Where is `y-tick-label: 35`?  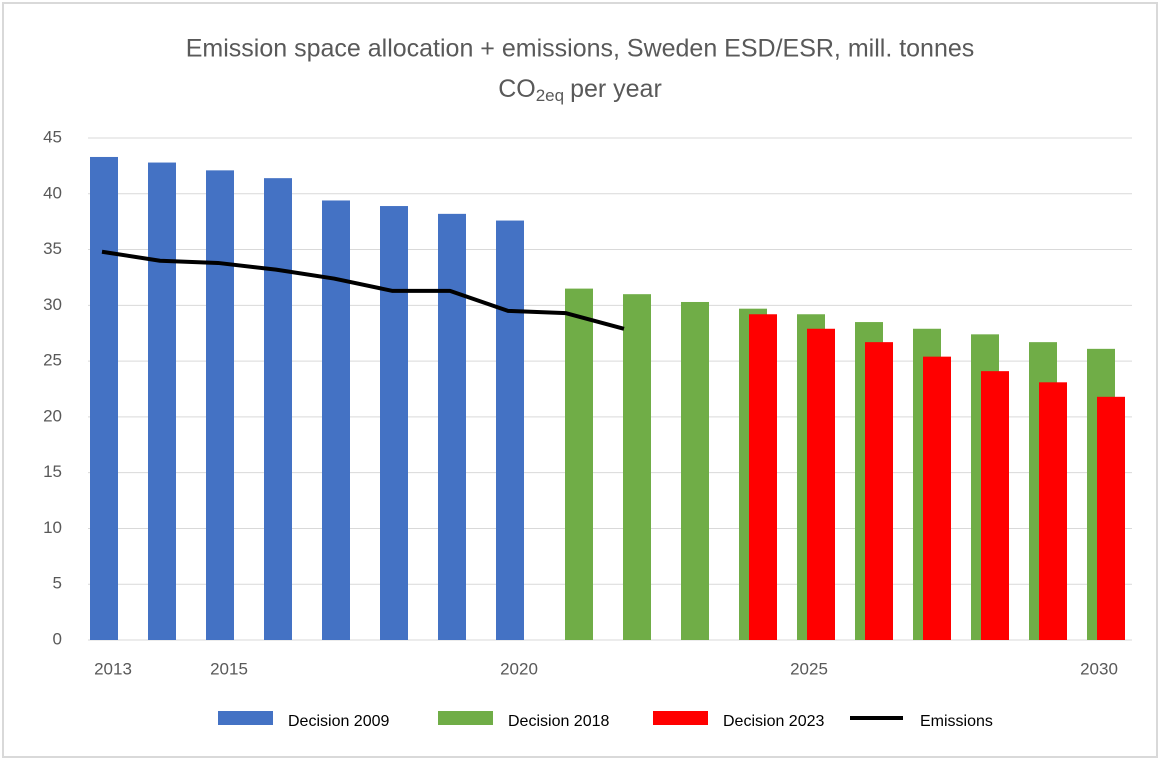 y-tick-label: 35 is located at coordinates (52, 248).